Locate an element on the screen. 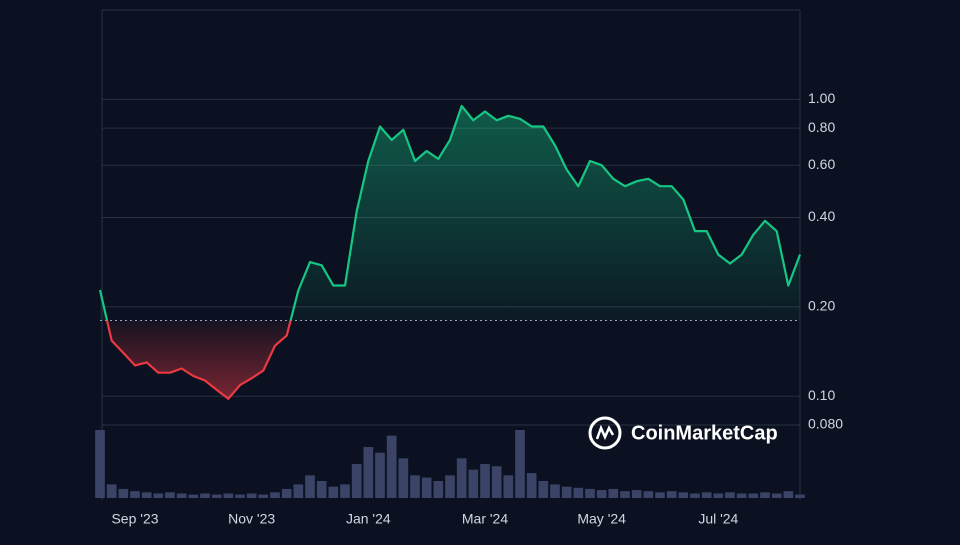 This screenshot has width=960, height=545. x-tick-label: Jan '24 is located at coordinates (368, 519).